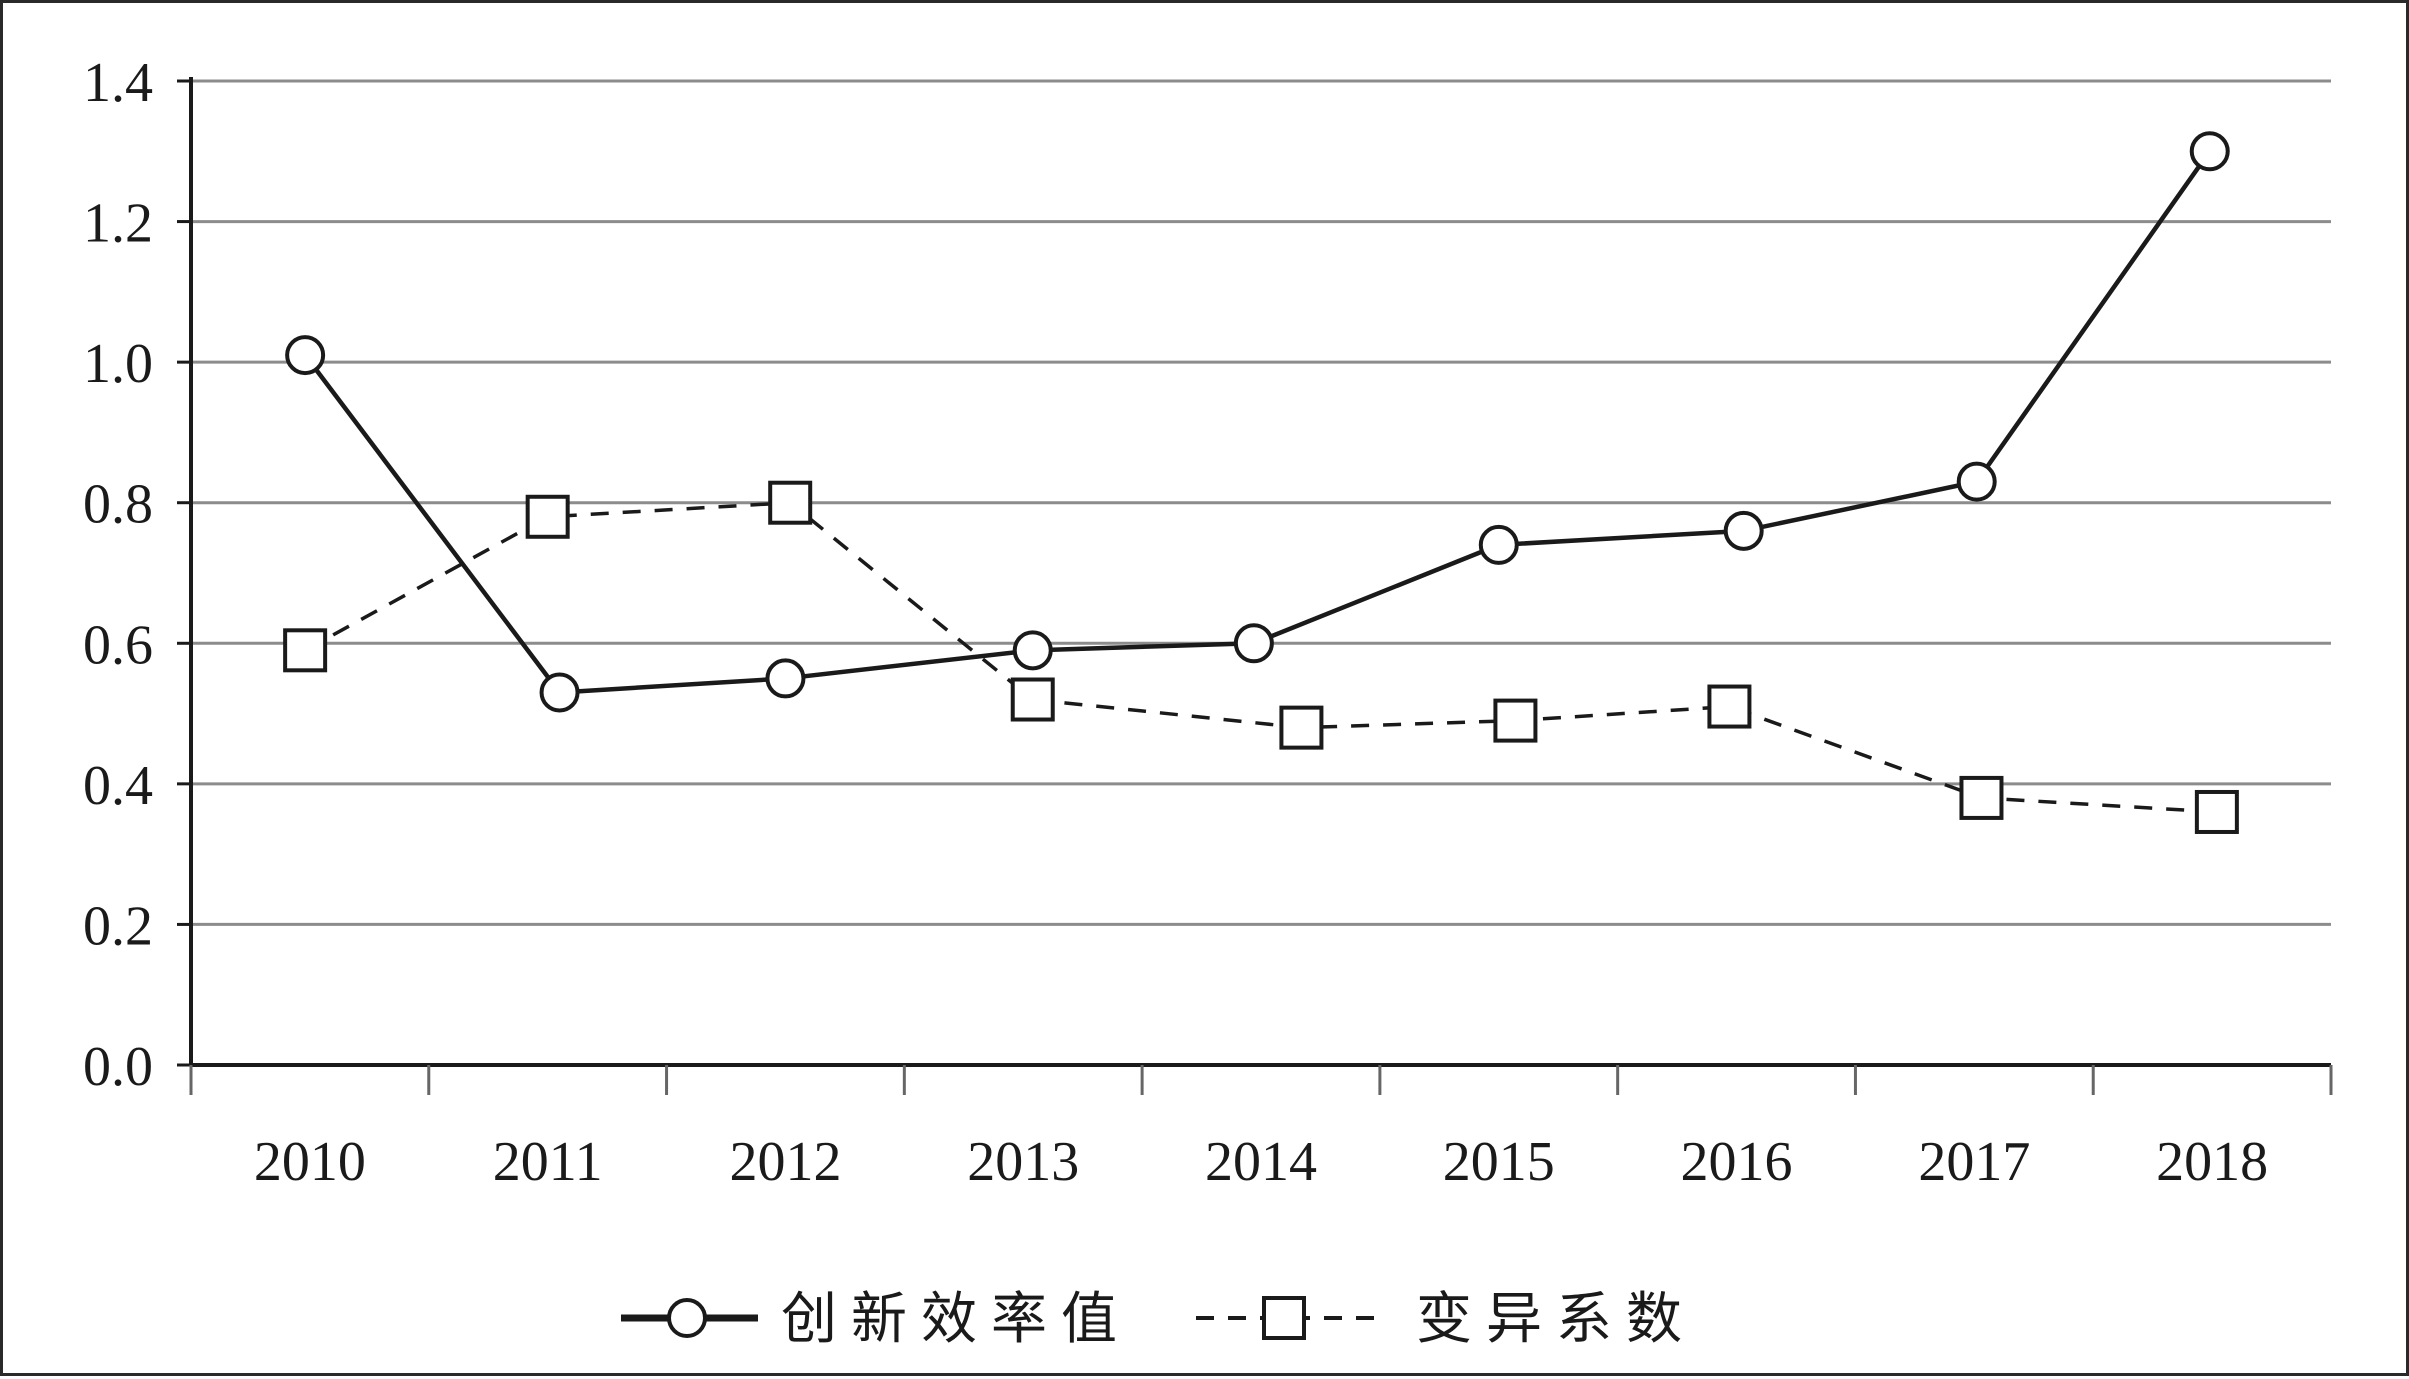  Describe the element at coordinates (548, 1162) in the screenshot. I see `x-tick-label: 2011` at that location.